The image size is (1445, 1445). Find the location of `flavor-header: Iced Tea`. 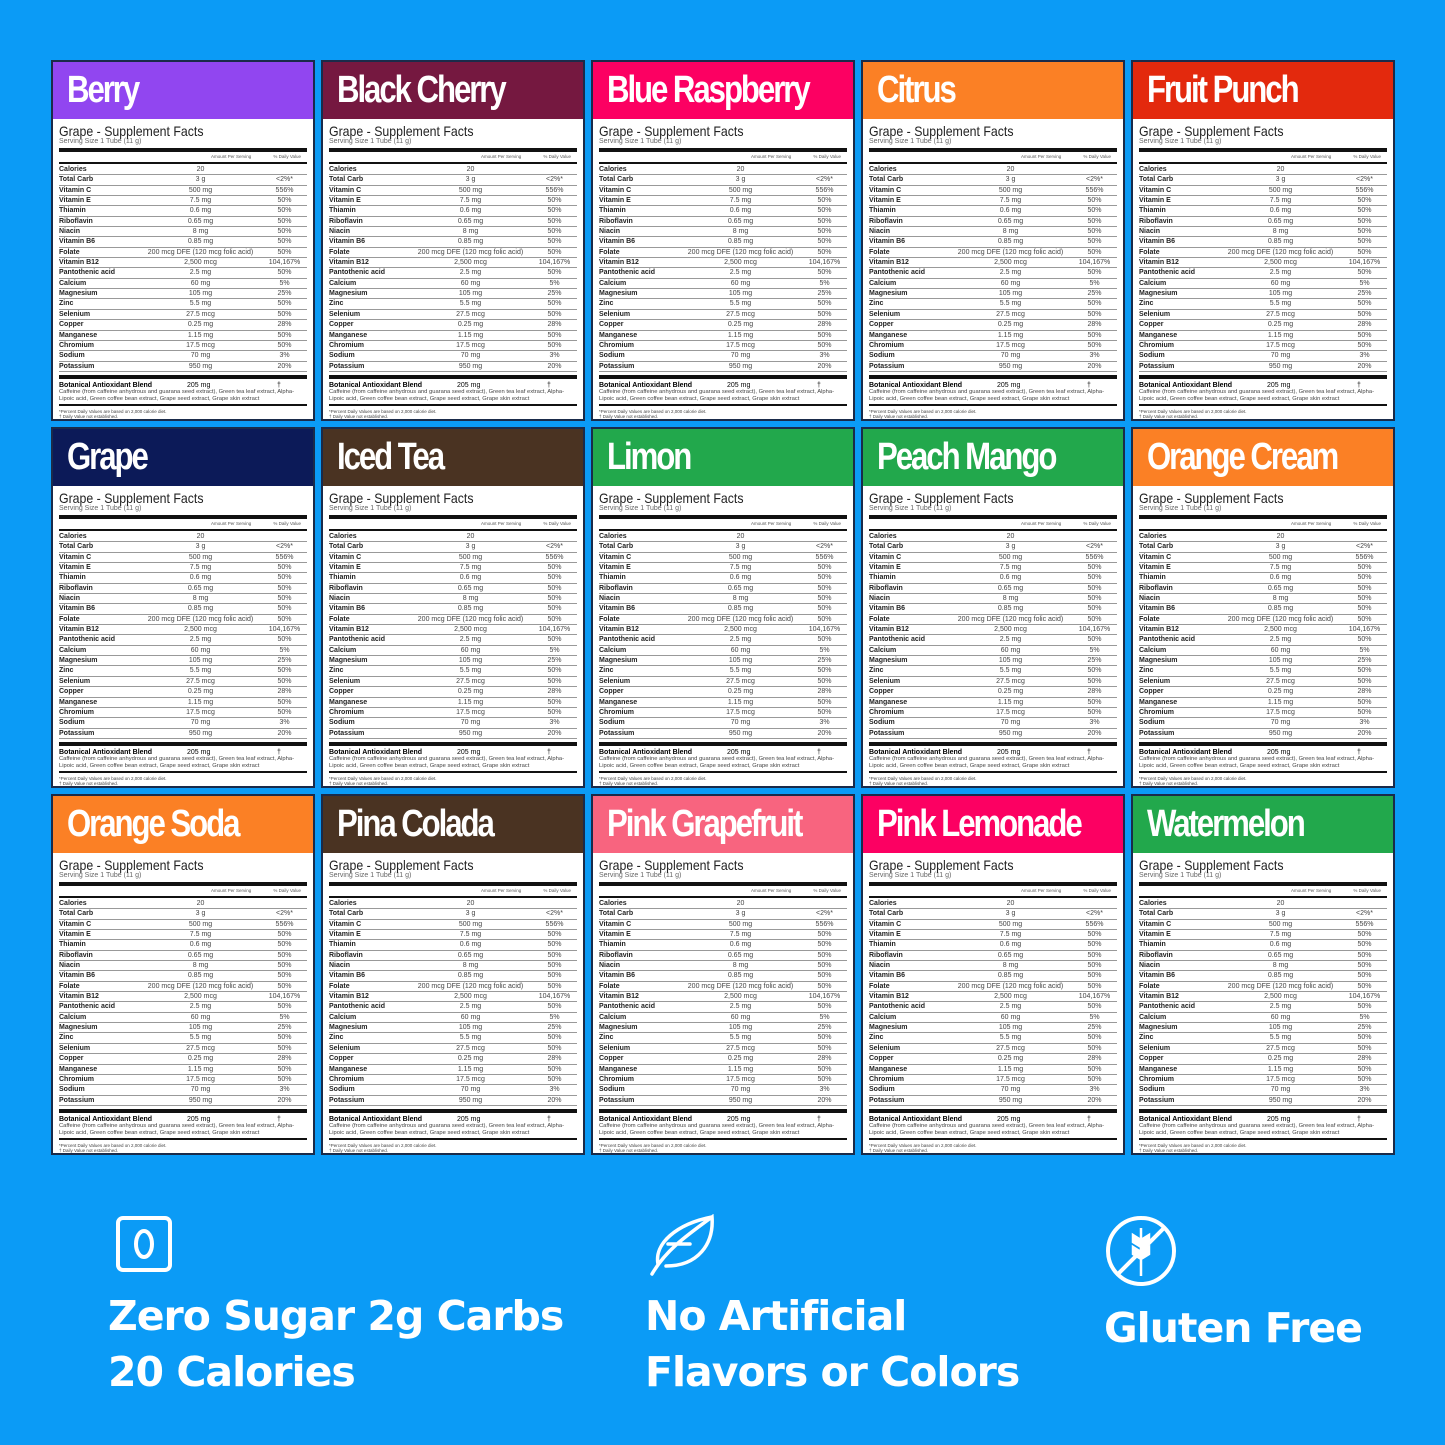

flavor-header: Iced Tea is located at coordinates (453, 457).